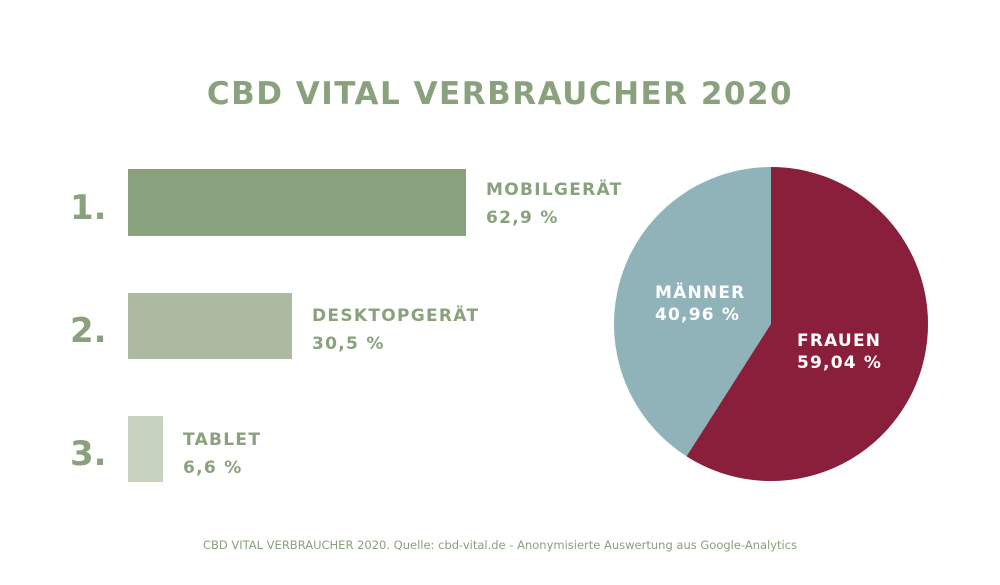 Image resolution: width=1000 pixels, height=585 pixels. I want to click on label-tablet: TABLET 6,6 %, so click(222, 454).